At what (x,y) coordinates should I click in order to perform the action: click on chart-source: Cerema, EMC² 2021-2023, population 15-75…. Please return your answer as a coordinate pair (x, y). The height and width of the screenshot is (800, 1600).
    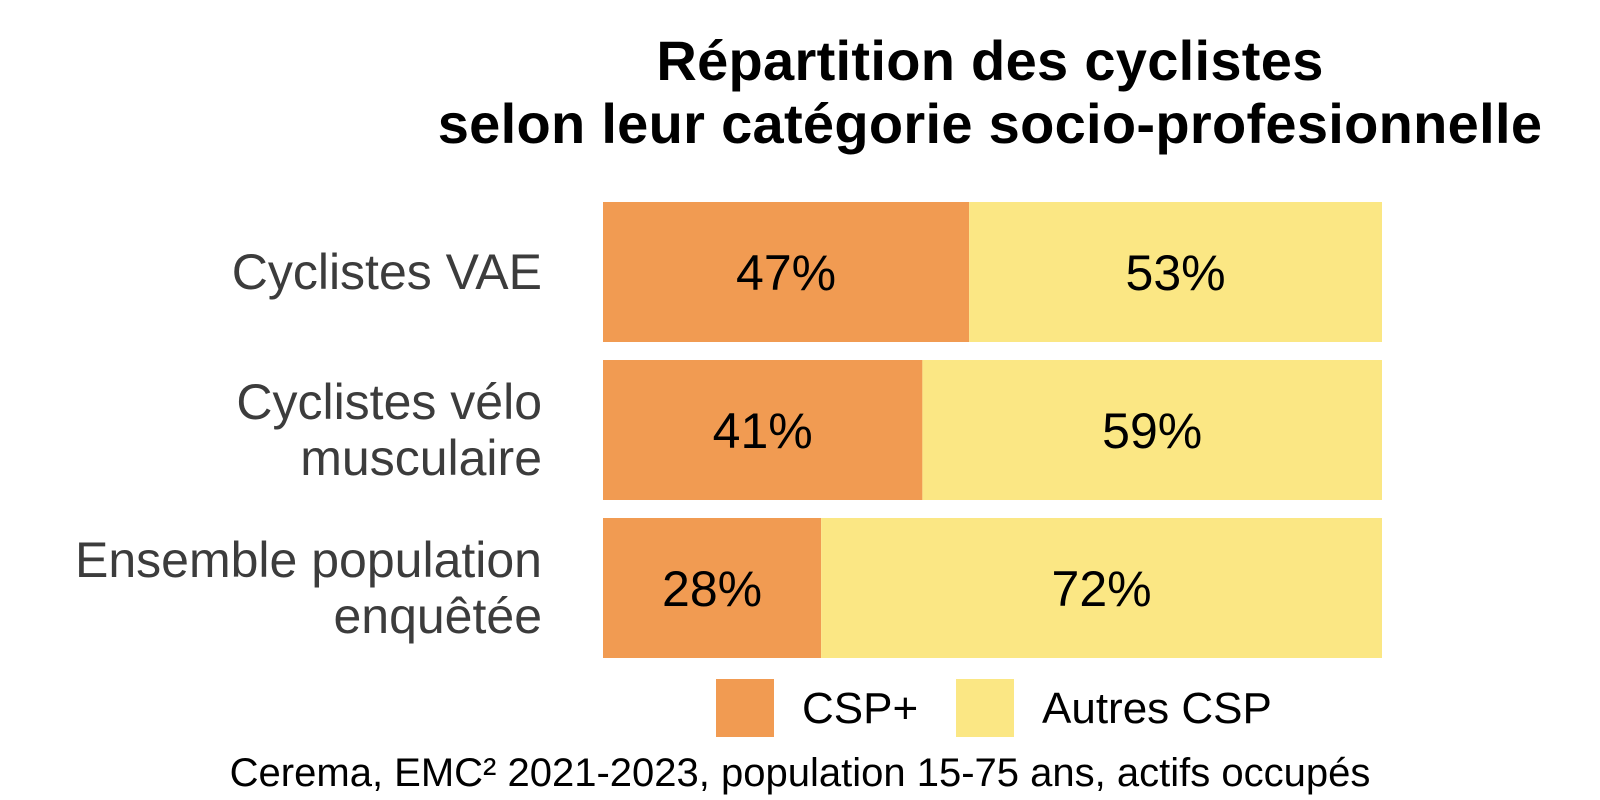
    Looking at the image, I should click on (800, 773).